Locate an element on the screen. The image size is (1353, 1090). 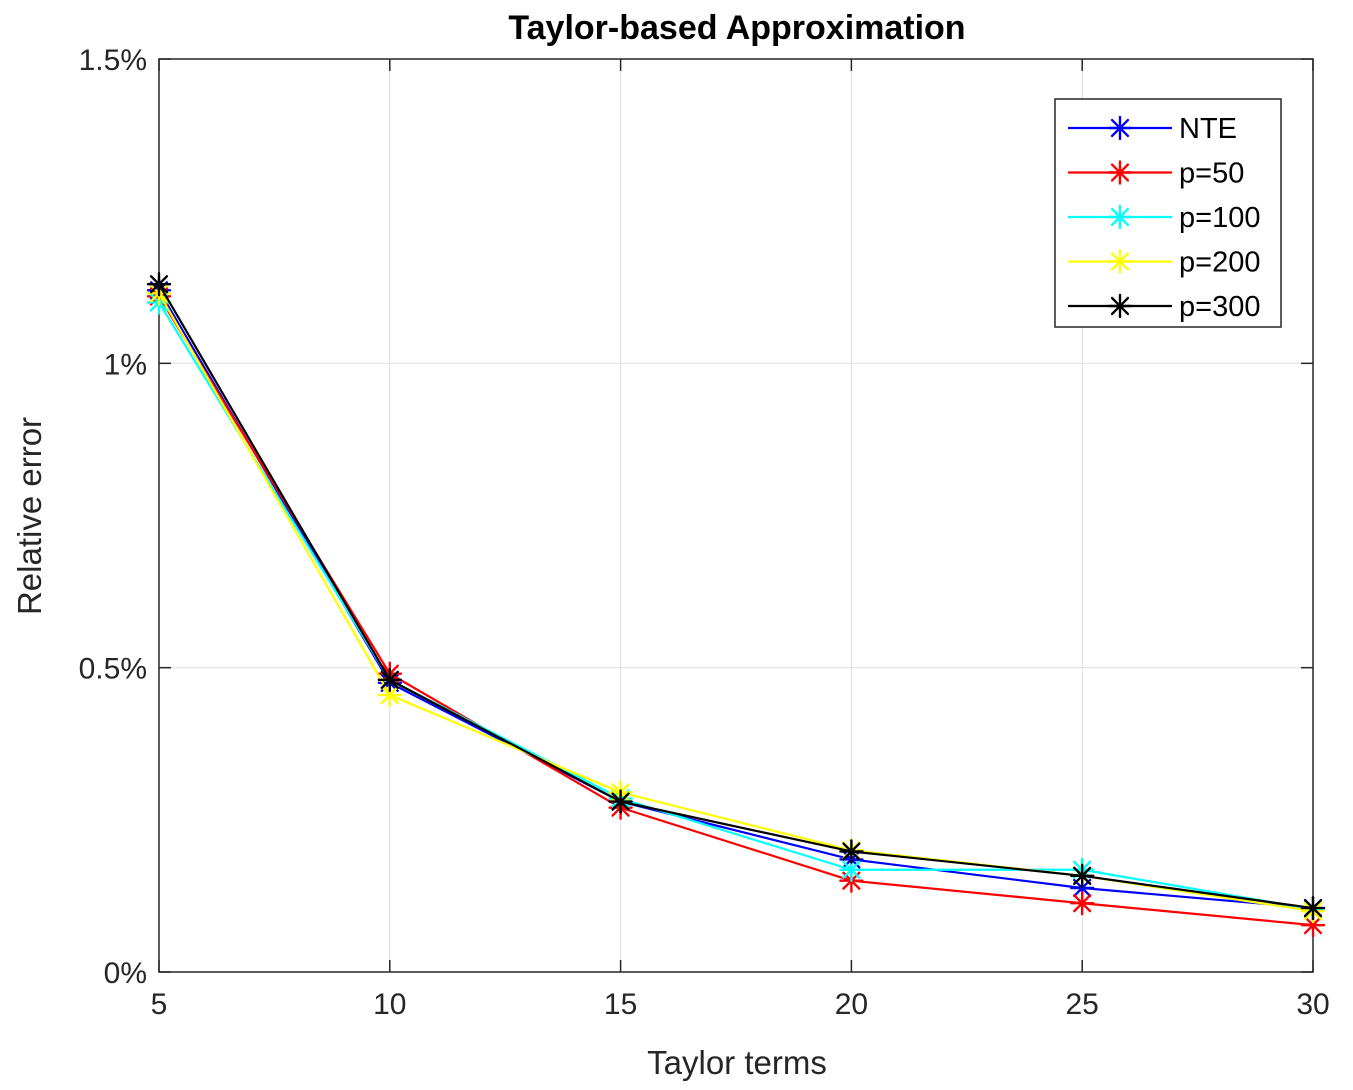
chart-title: Taylor-based Approximation is located at coordinates (736, 28).